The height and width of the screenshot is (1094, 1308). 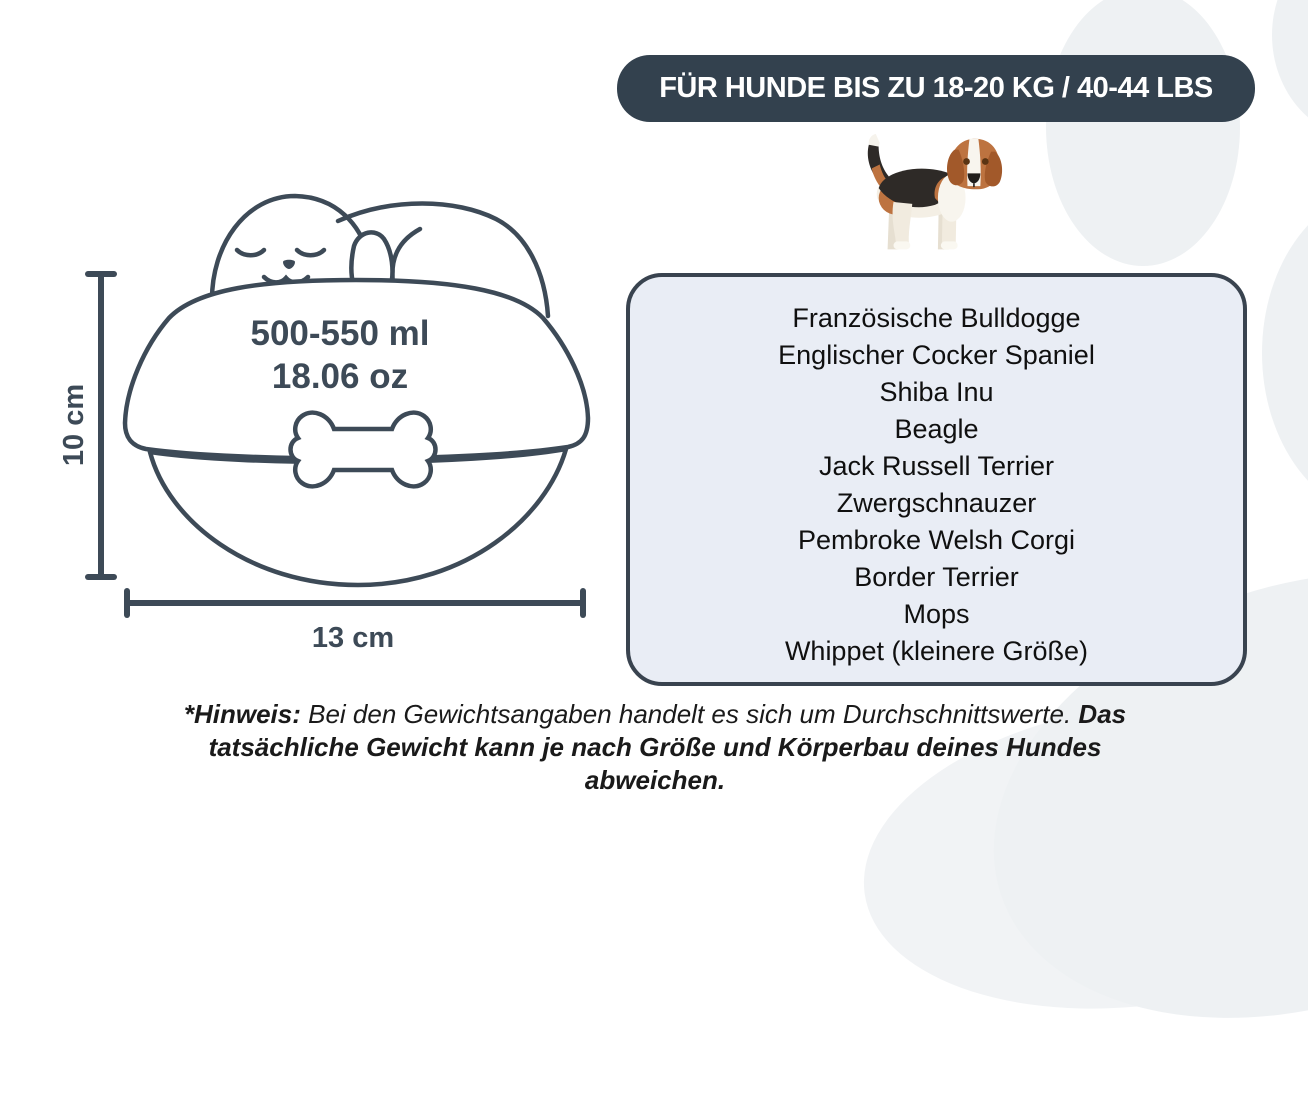 What do you see at coordinates (936, 355) in the screenshot?
I see `breed-item: Englischer Cocker Spaniel` at bounding box center [936, 355].